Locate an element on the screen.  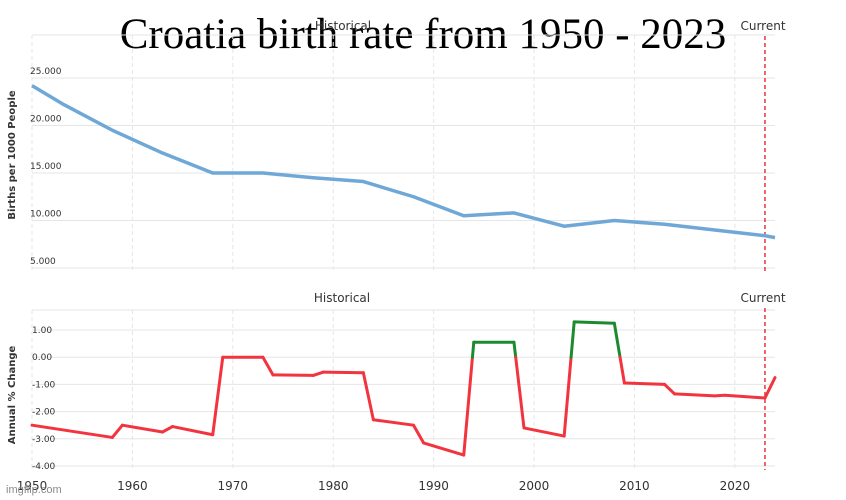
bottom-y-tick-label: -1.00 is located at coordinates (44, 385).